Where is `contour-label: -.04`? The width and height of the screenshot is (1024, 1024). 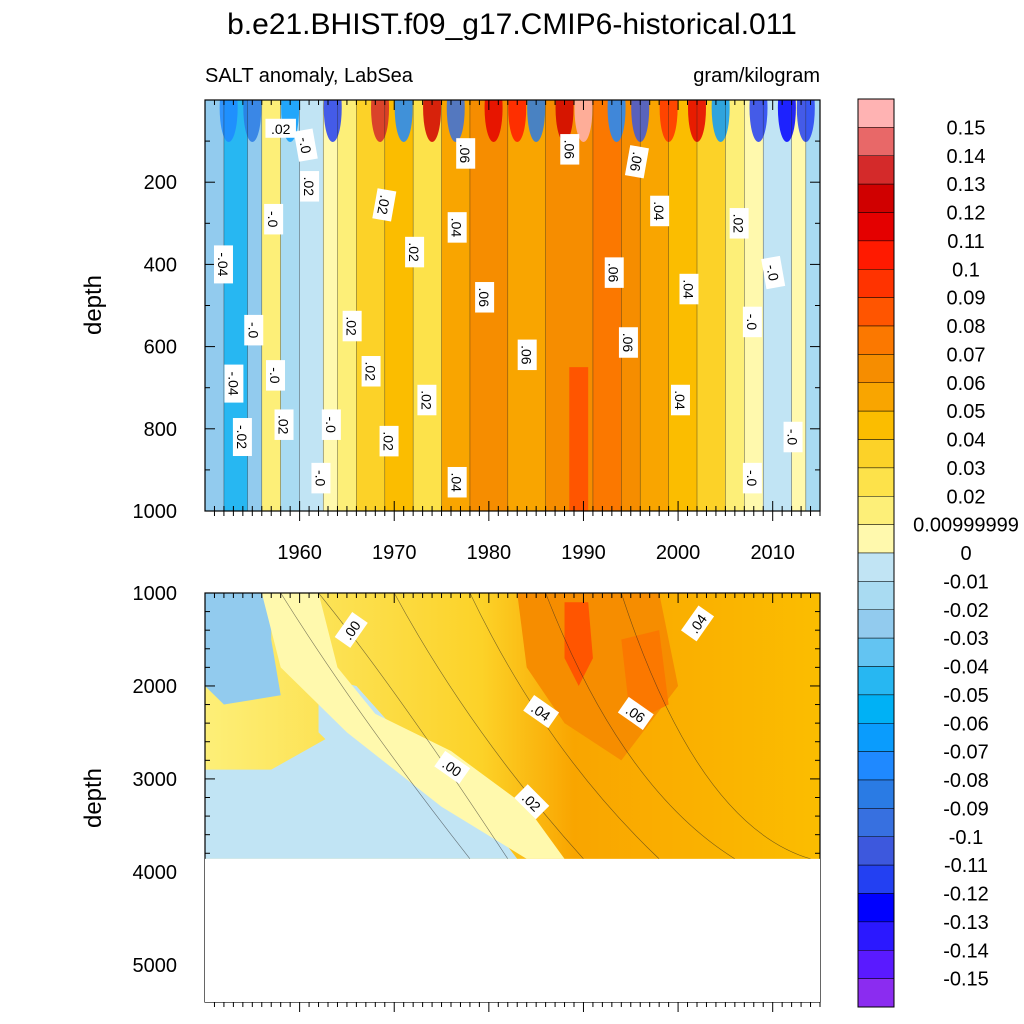 contour-label: -.04 is located at coordinates (234, 383).